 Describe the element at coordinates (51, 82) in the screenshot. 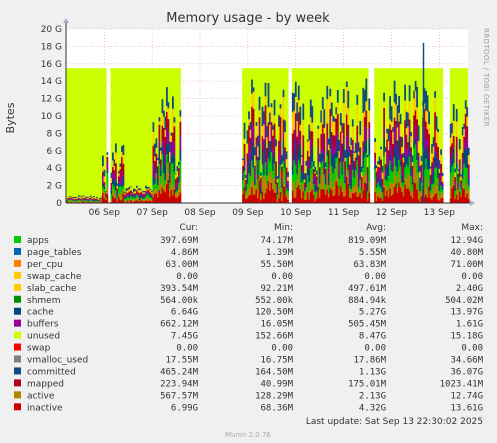

I see `y-tick-label: 14 G` at that location.